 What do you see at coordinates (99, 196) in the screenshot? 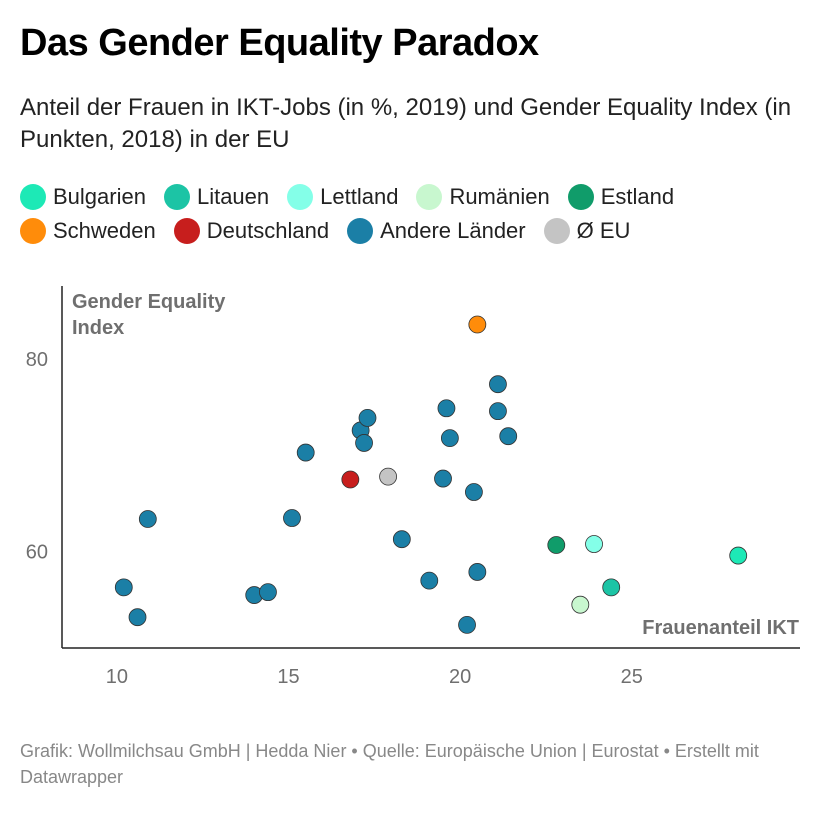
I see `legend-label-bulgarien: Bulgarien` at bounding box center [99, 196].